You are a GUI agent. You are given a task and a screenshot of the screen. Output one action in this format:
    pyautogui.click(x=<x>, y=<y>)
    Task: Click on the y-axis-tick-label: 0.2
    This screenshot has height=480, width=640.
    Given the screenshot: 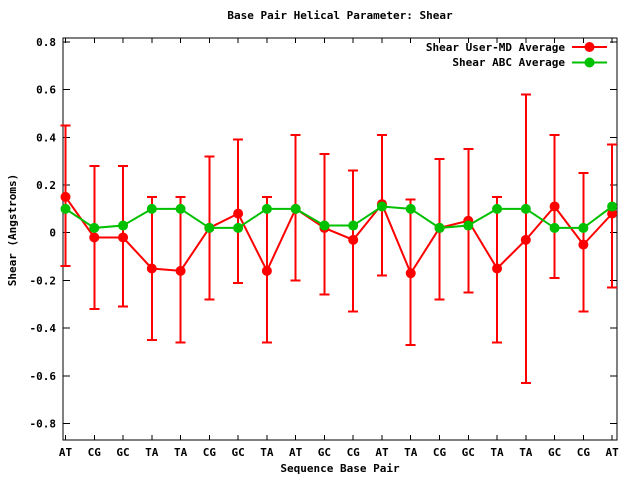 What is the action you would take?
    pyautogui.click(x=46, y=185)
    